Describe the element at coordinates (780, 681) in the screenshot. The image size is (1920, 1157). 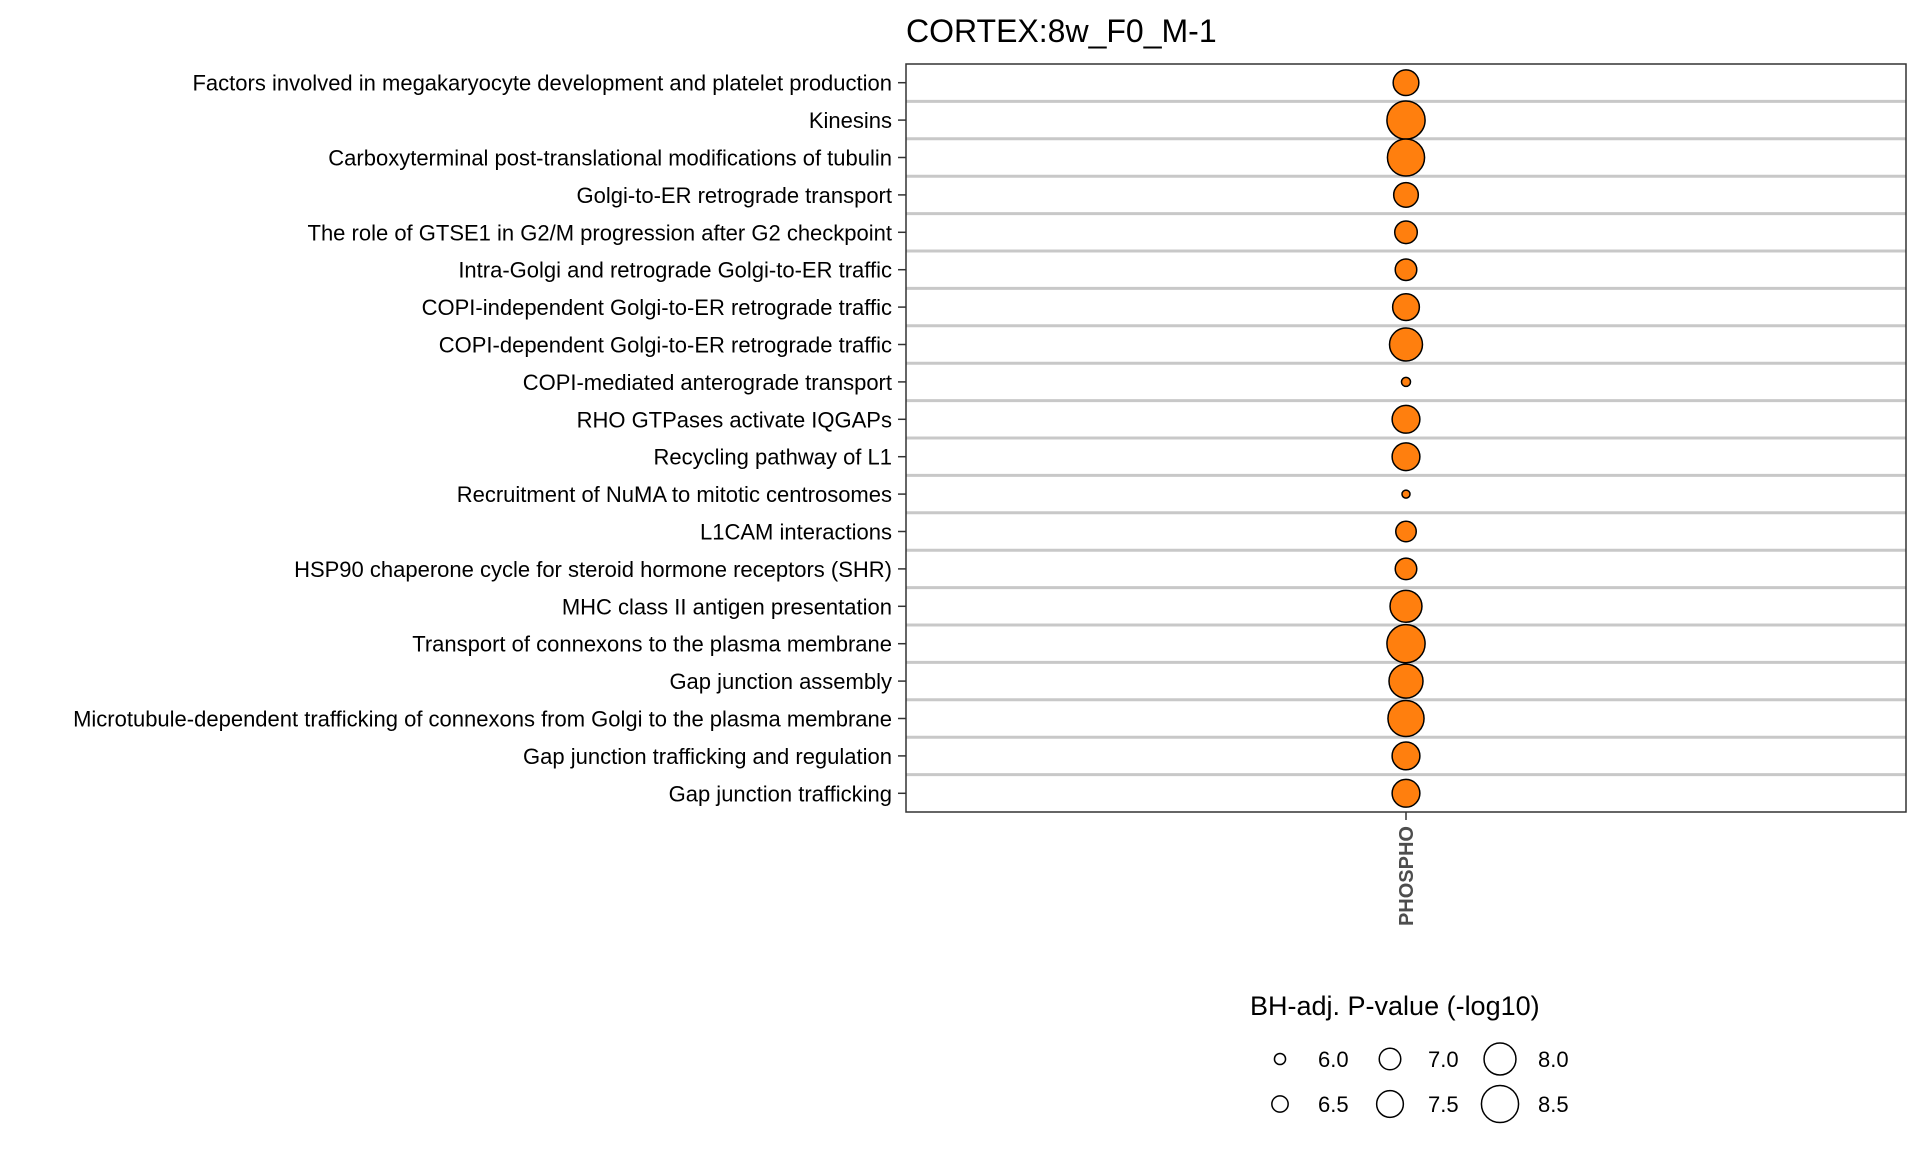
I see `y-tick-label: Gap junction assembly` at that location.